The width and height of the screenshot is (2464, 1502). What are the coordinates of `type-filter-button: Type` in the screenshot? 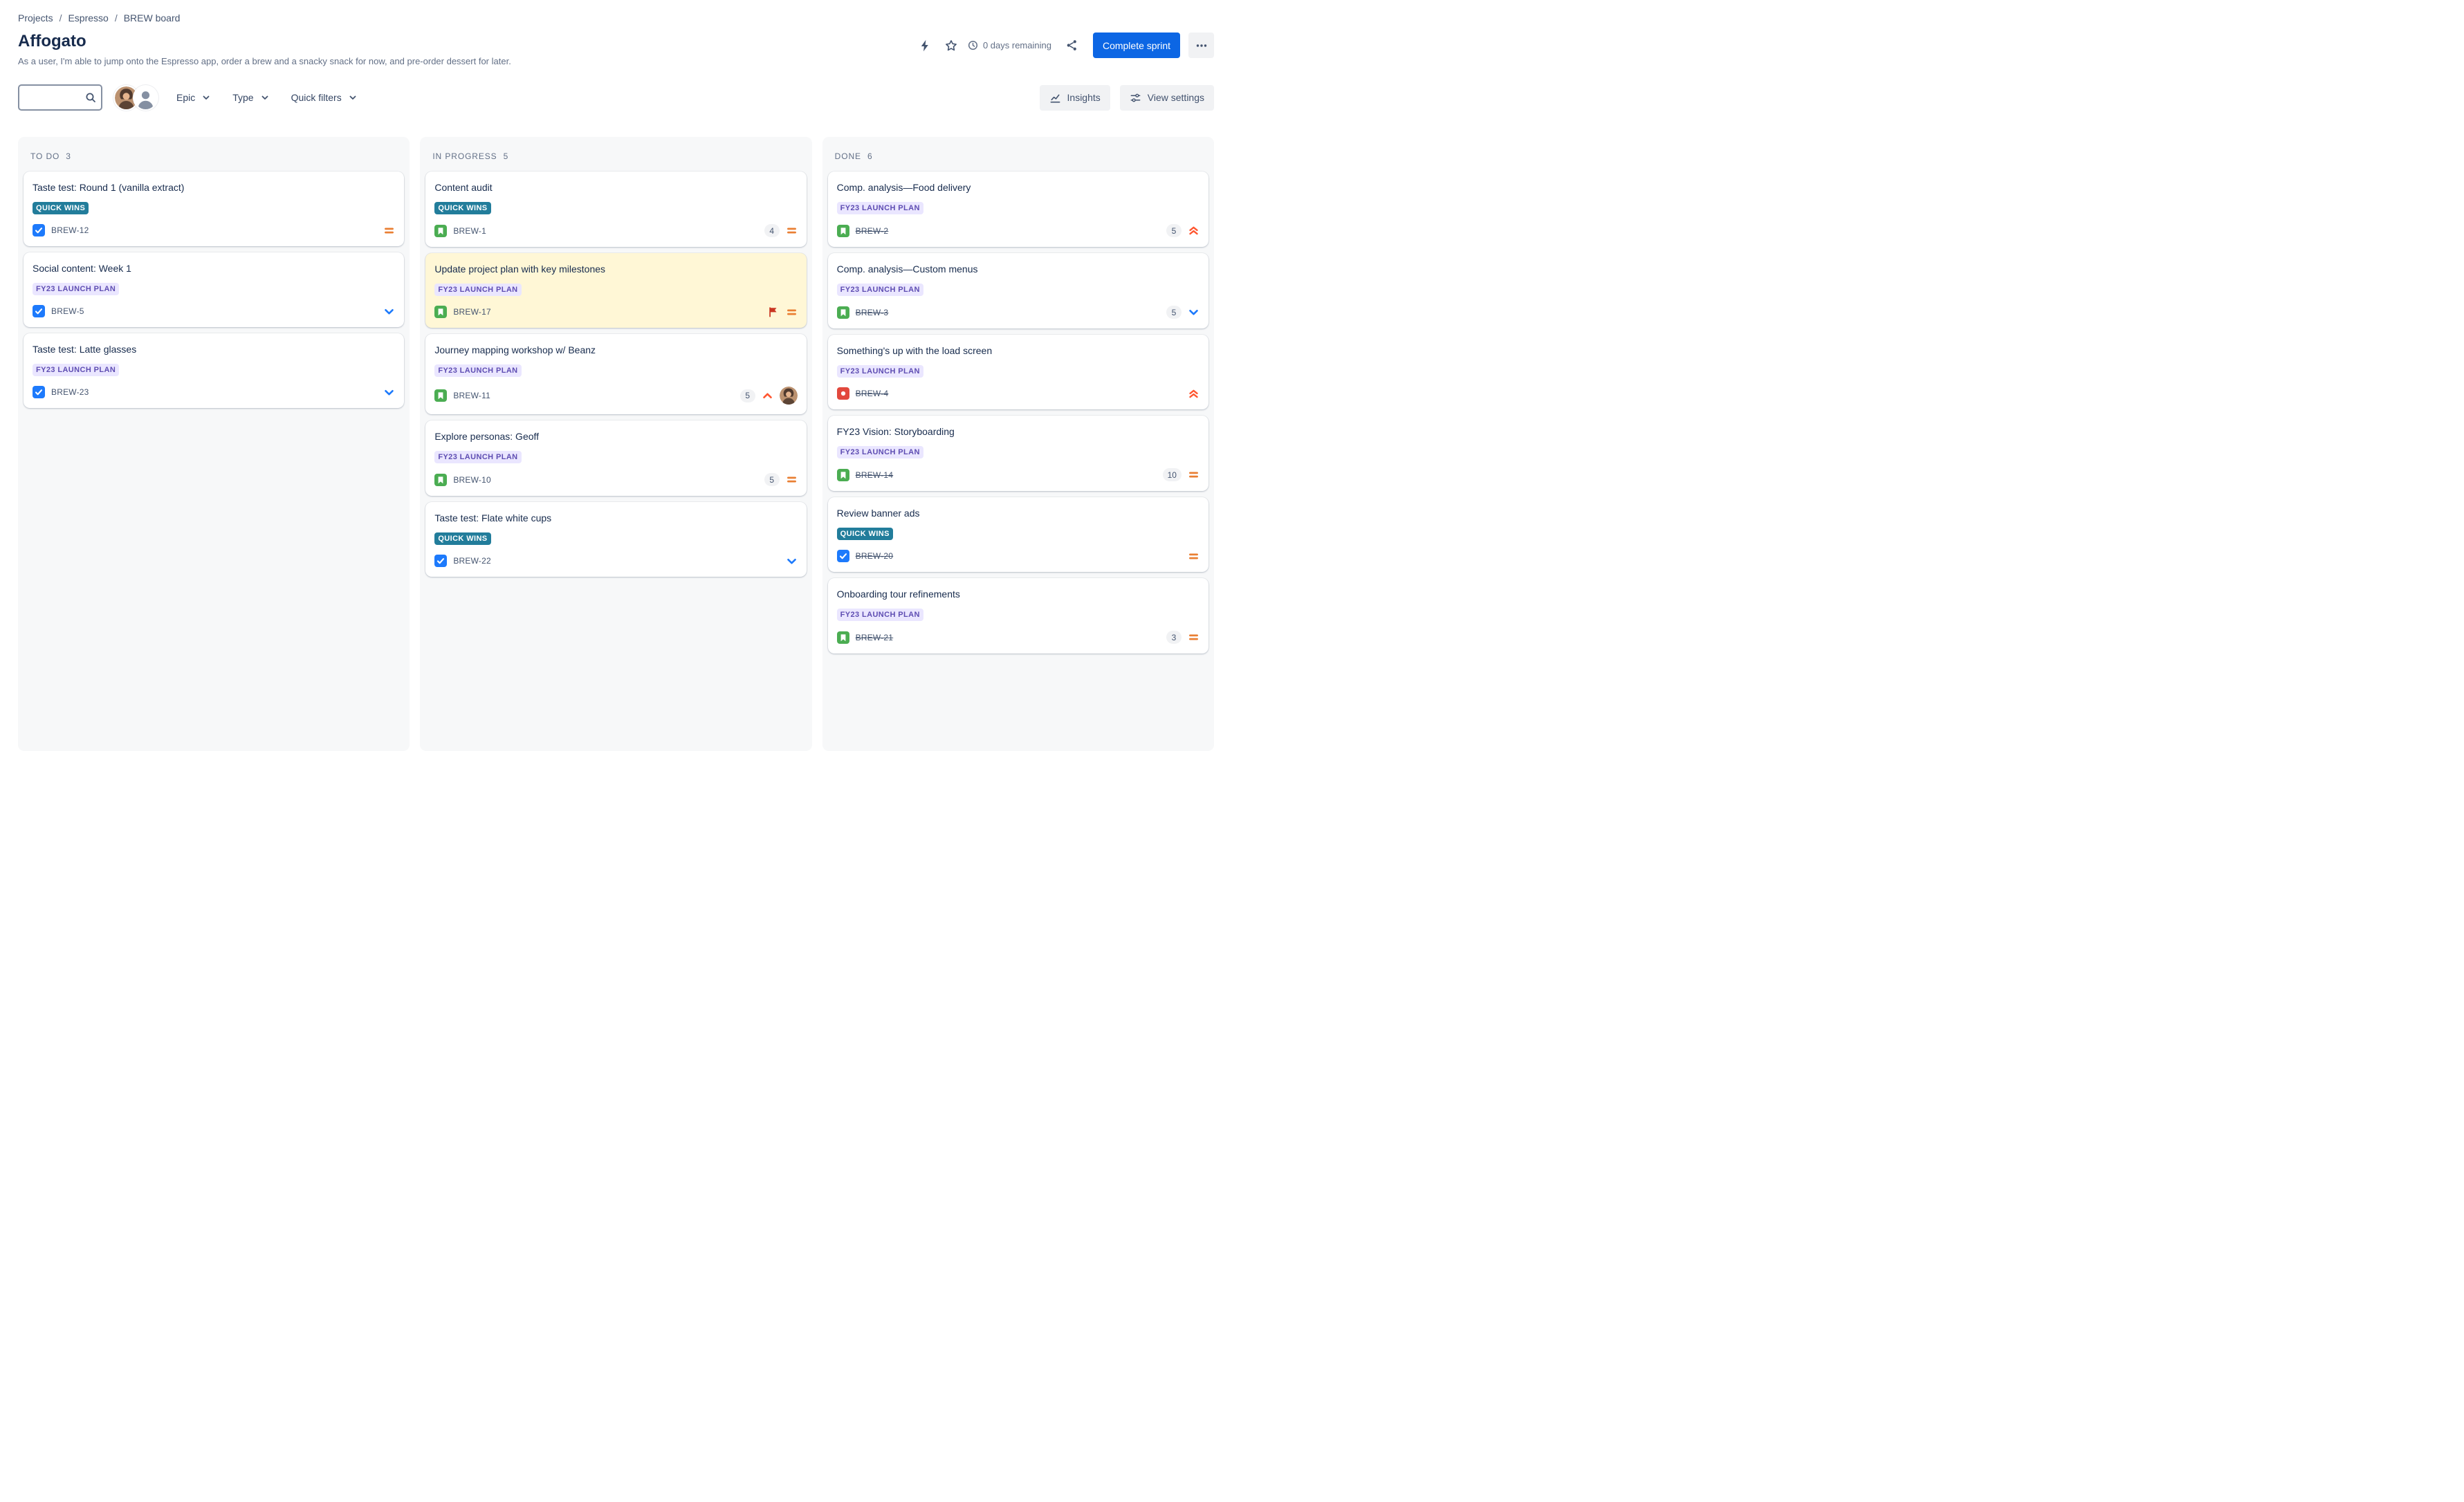 It's located at (251, 97).